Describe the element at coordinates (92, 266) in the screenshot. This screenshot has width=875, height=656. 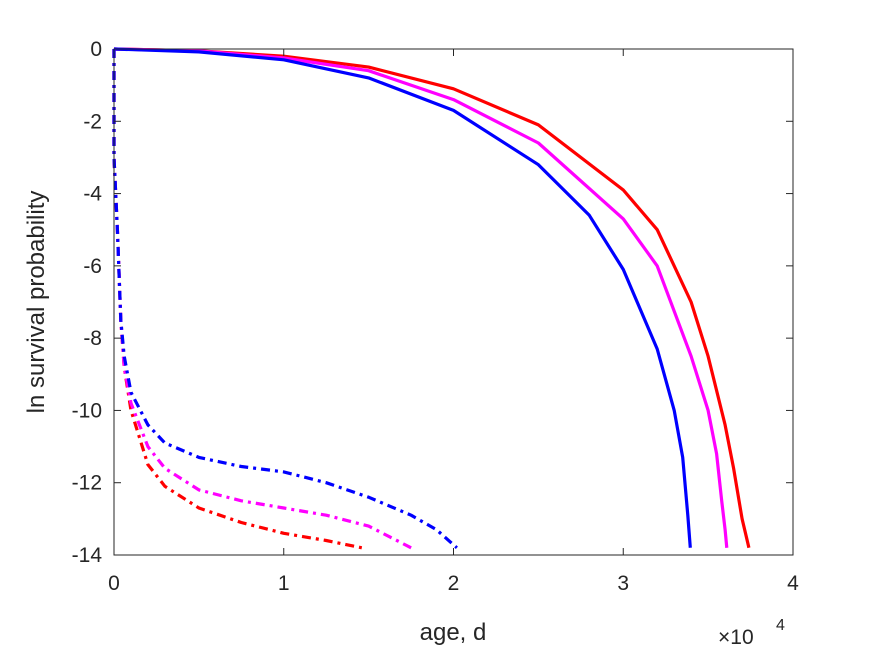
I see `y-tick-label: -6` at that location.